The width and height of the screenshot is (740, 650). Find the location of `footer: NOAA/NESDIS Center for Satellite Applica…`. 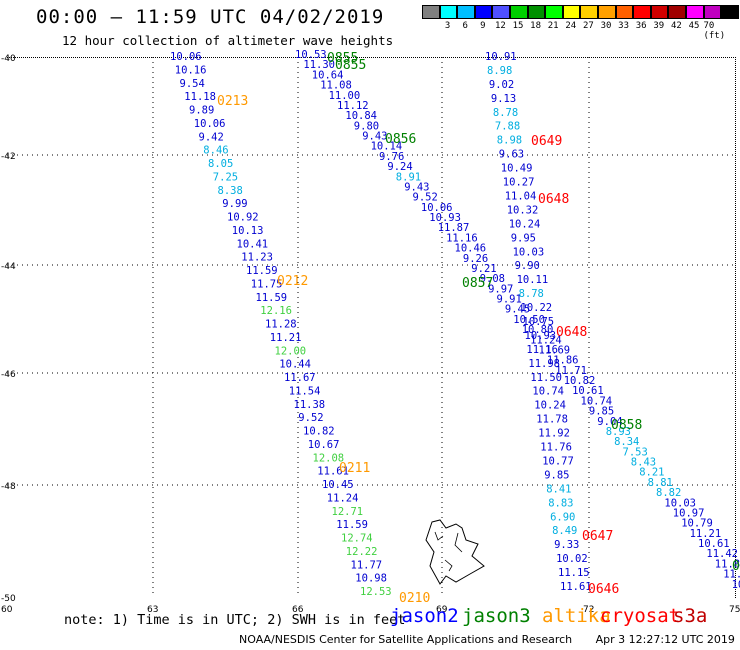

footer: NOAA/NESDIS Center for Satellite Applica… is located at coordinates (487, 639).